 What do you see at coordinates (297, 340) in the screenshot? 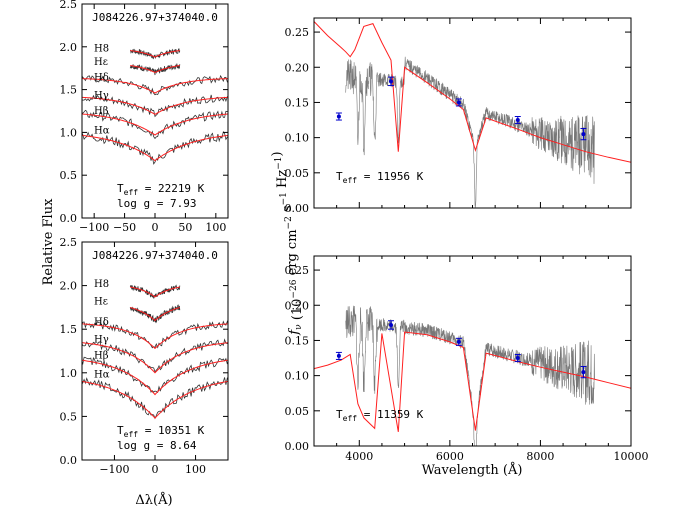
I see `y-tick-label: 0.15` at bounding box center [297, 340].